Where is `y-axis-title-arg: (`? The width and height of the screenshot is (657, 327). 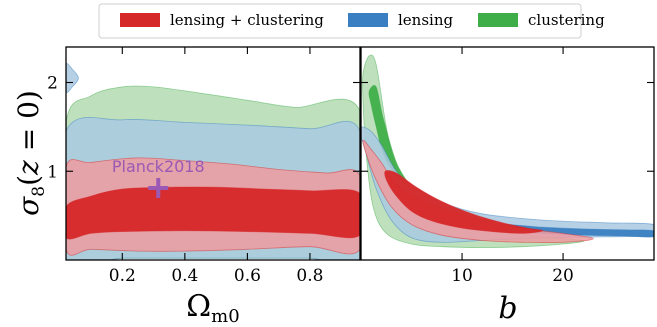 y-axis-title-arg: ( is located at coordinates (28, 180).